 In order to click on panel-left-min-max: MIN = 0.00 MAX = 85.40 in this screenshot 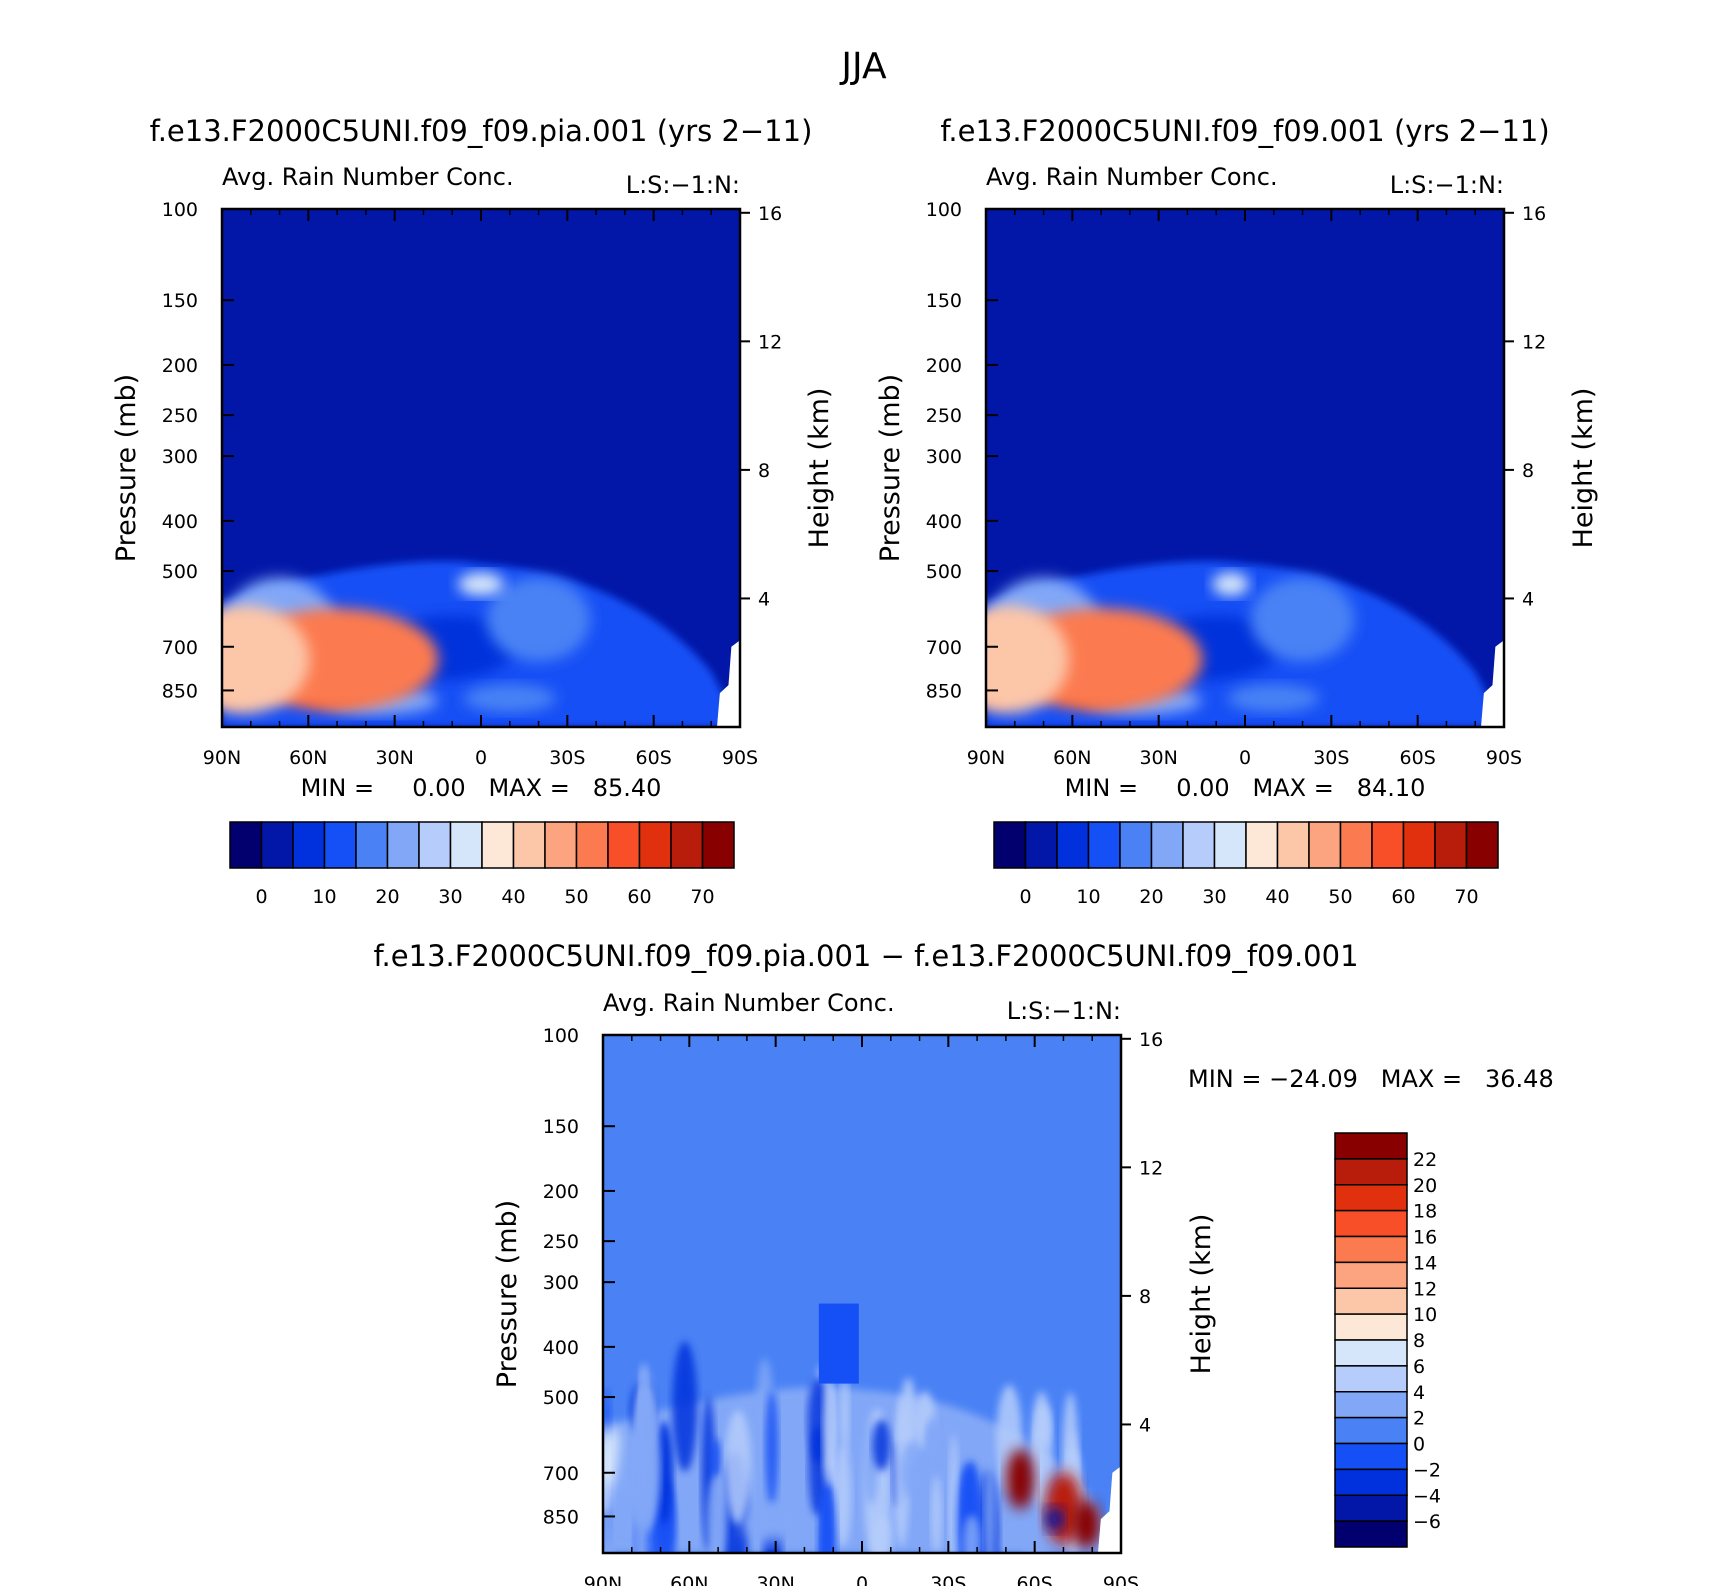, I will do `click(481, 788)`.